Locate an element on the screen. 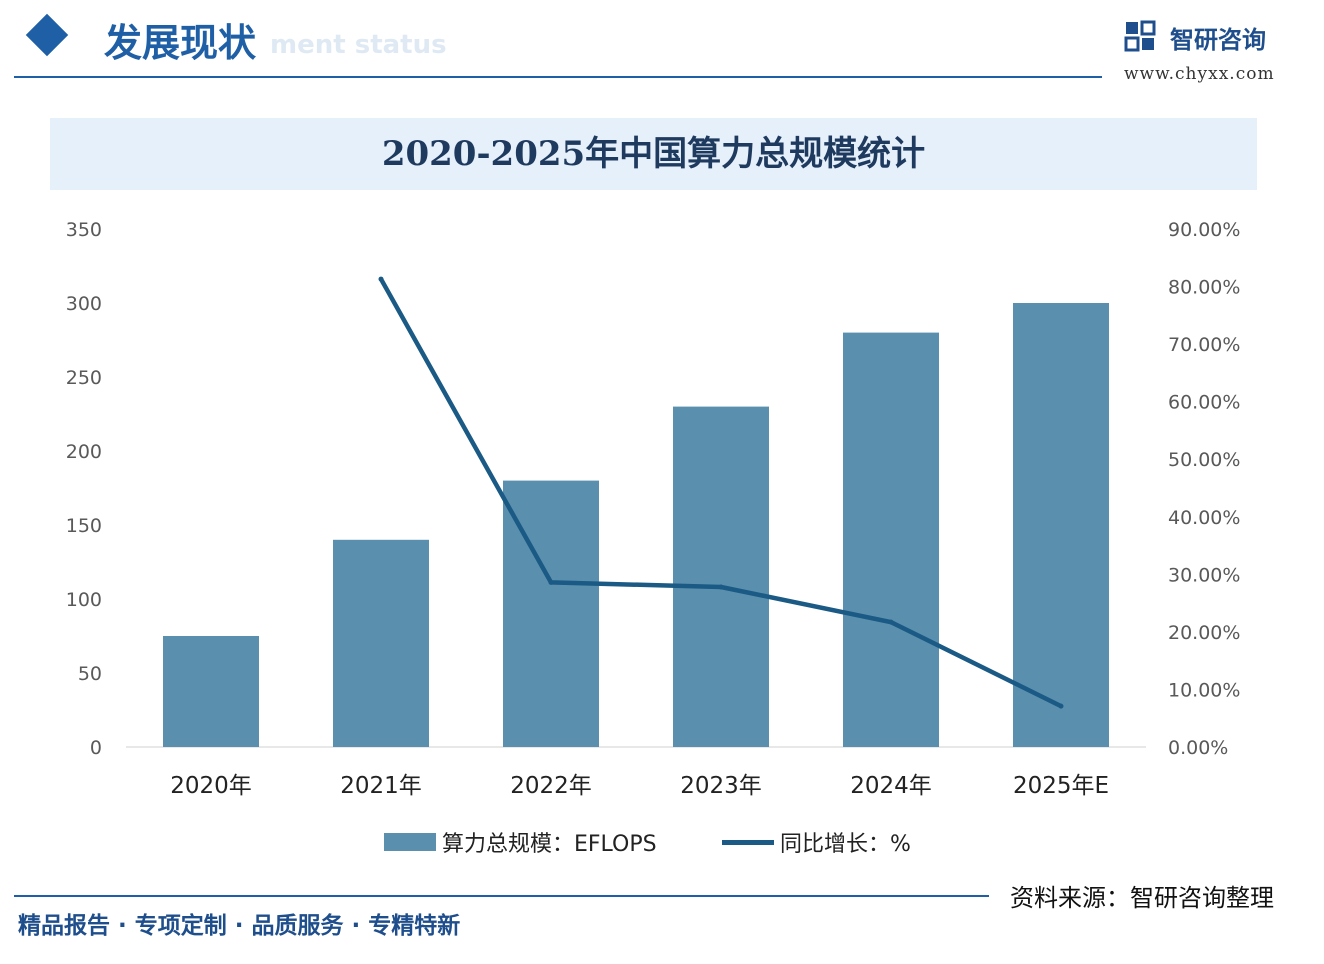 The width and height of the screenshot is (1324, 964). footer-tagline: 精品报告 · 专项定制 · 品质服务 · 专精特新 is located at coordinates (239, 926).